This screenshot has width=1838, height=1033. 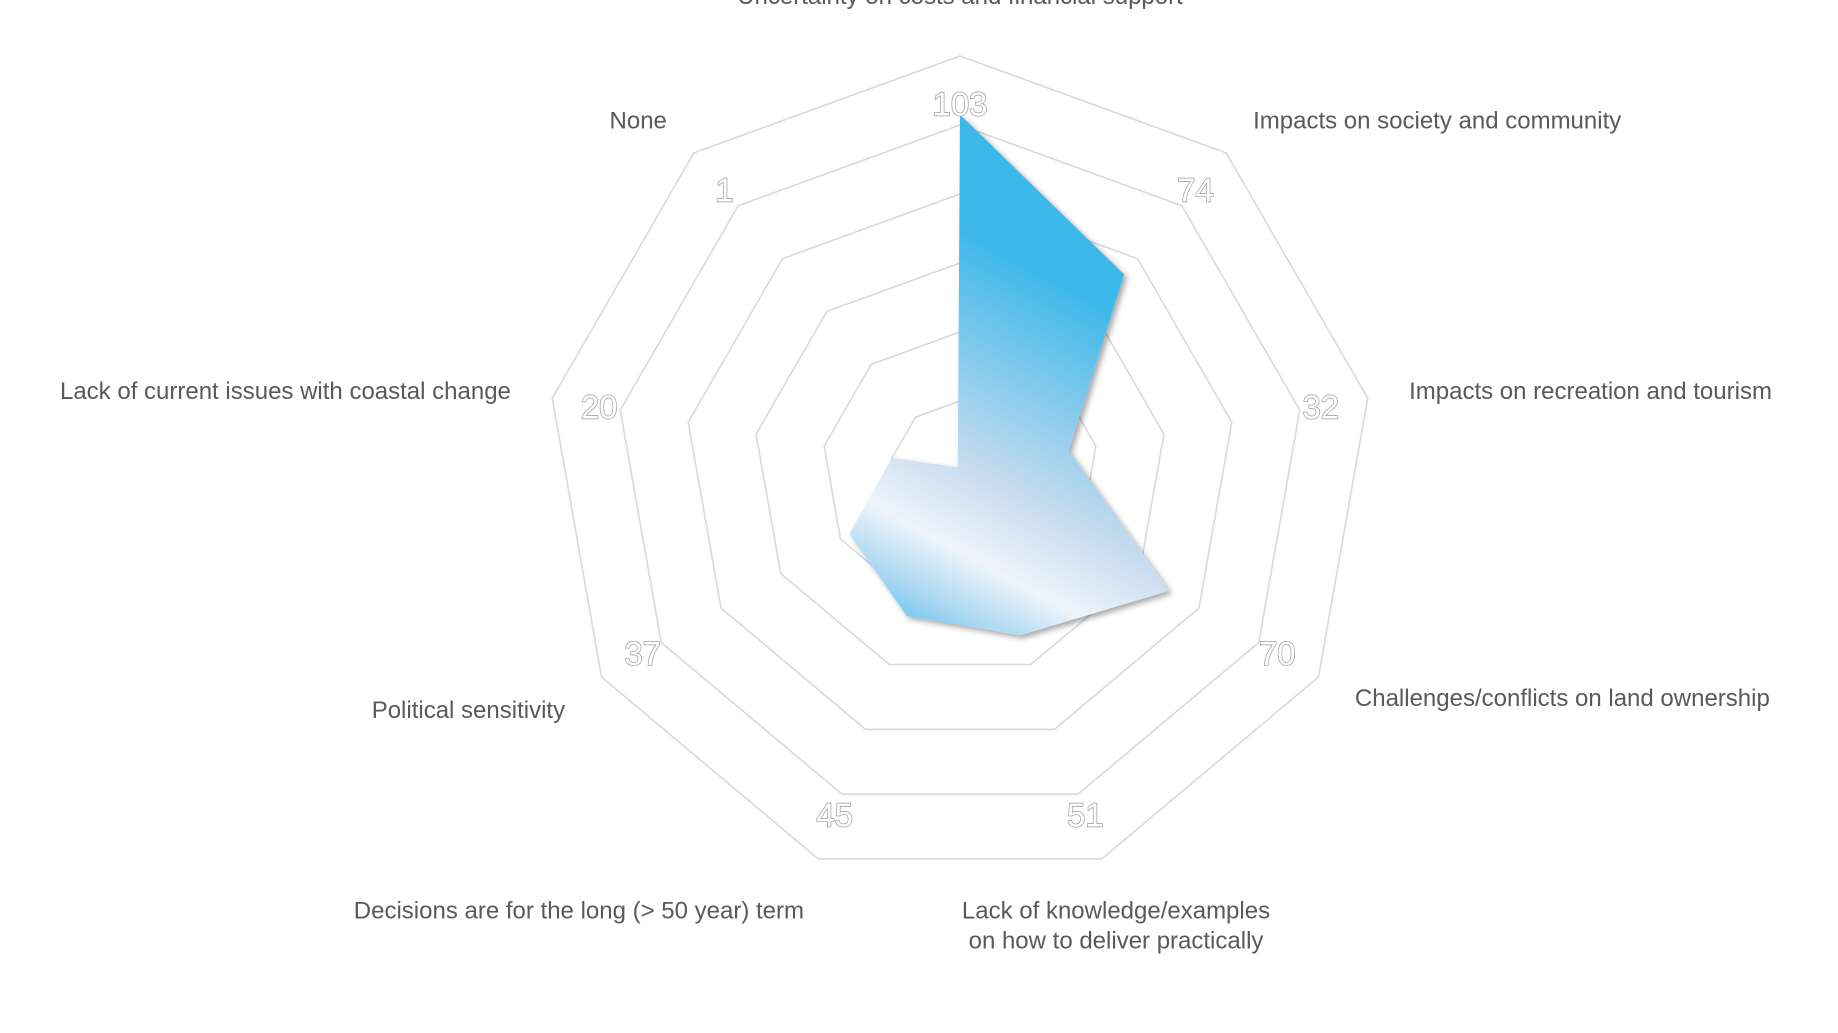 I want to click on value-label: 51, so click(x=1085, y=814).